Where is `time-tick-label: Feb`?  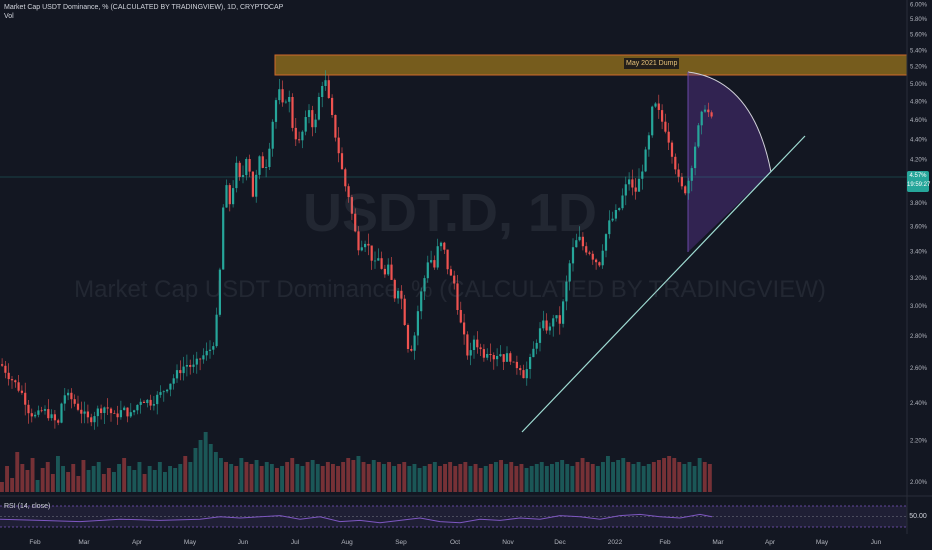 time-tick-label: Feb is located at coordinates (665, 542).